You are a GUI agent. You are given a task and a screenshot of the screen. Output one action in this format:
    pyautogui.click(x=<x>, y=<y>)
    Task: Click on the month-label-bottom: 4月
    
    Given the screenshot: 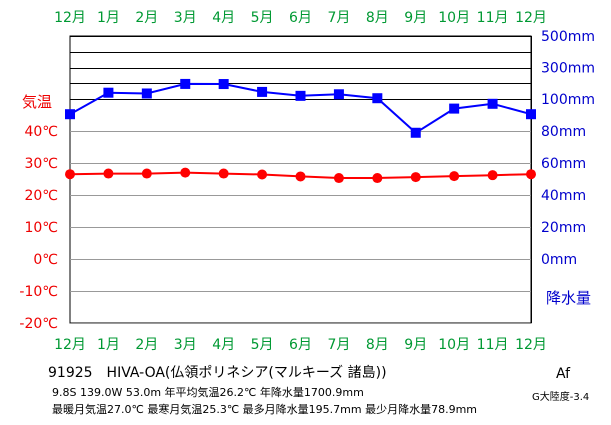 What is the action you would take?
    pyautogui.click(x=223, y=345)
    